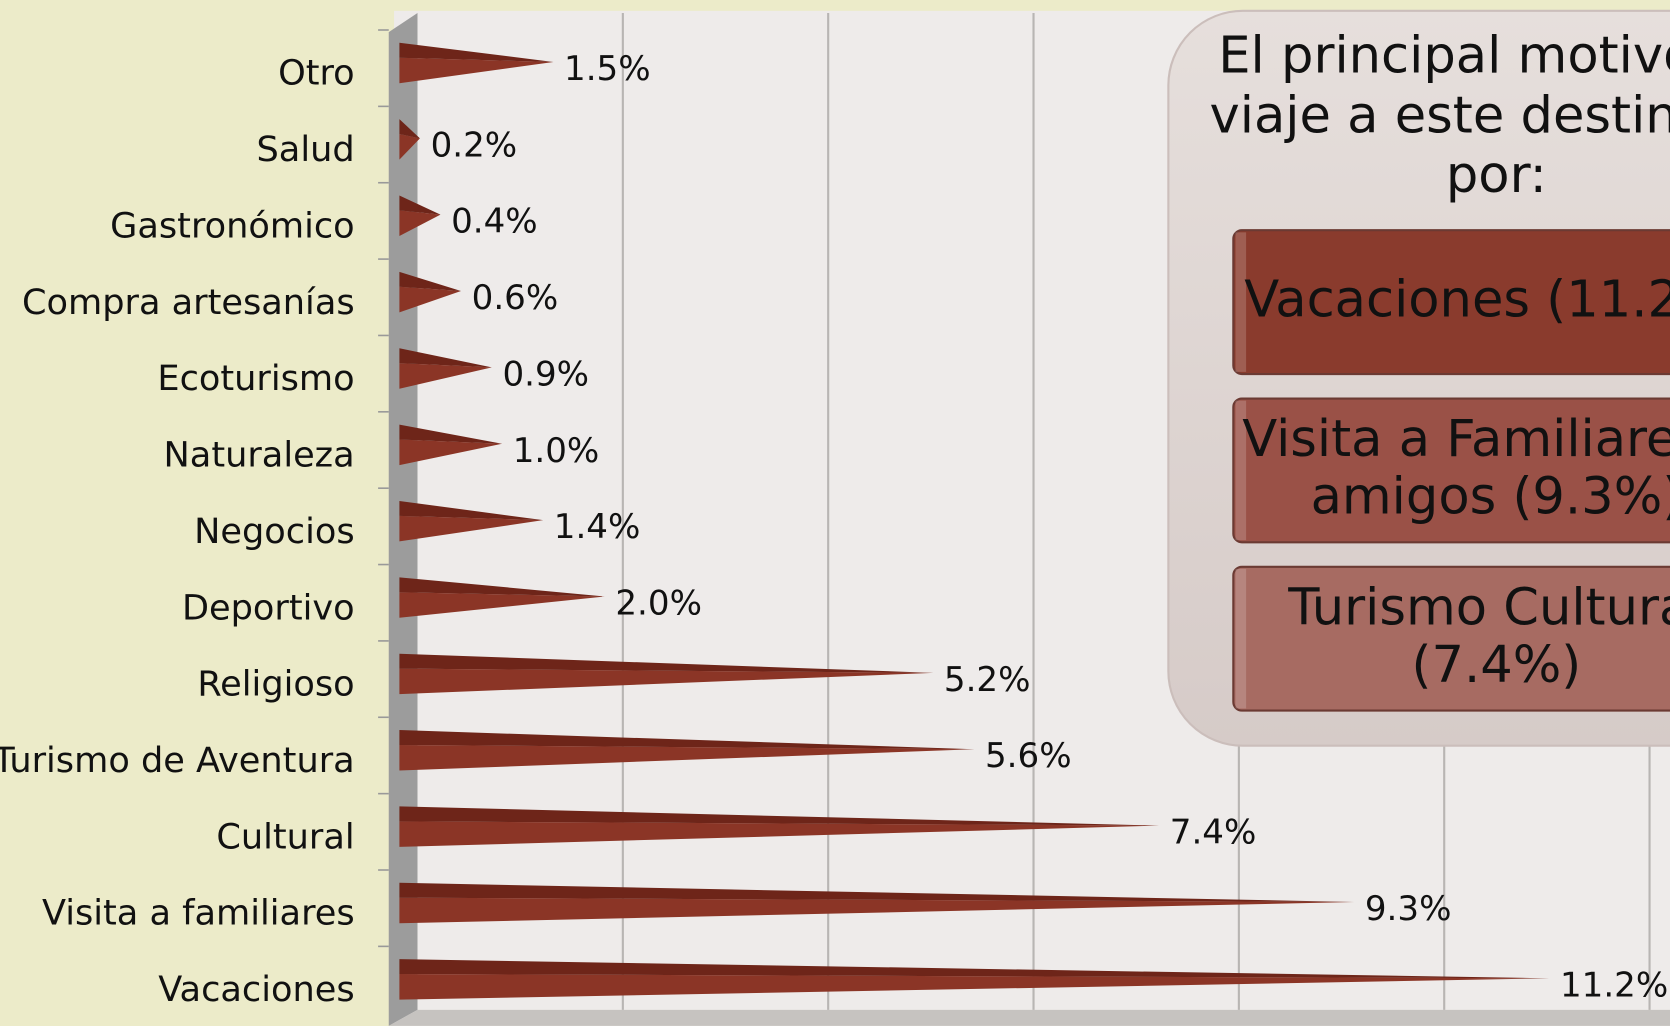  I want to click on y-tick-label: Deportivo, so click(268, 607).